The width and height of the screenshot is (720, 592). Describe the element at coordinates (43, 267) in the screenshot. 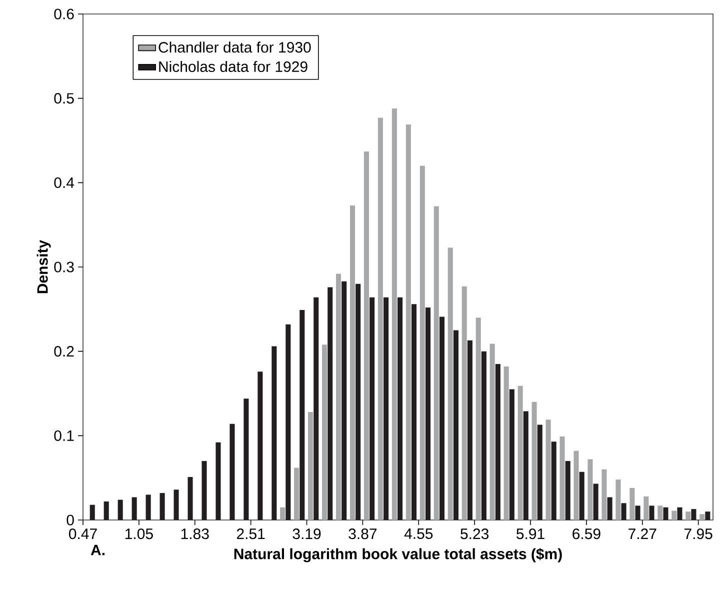

I see `y-axis-title: Density` at that location.